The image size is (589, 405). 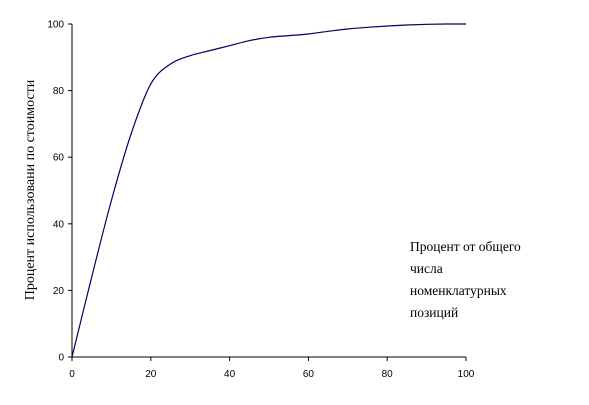 I want to click on x-tick-label: 100, so click(x=466, y=374).